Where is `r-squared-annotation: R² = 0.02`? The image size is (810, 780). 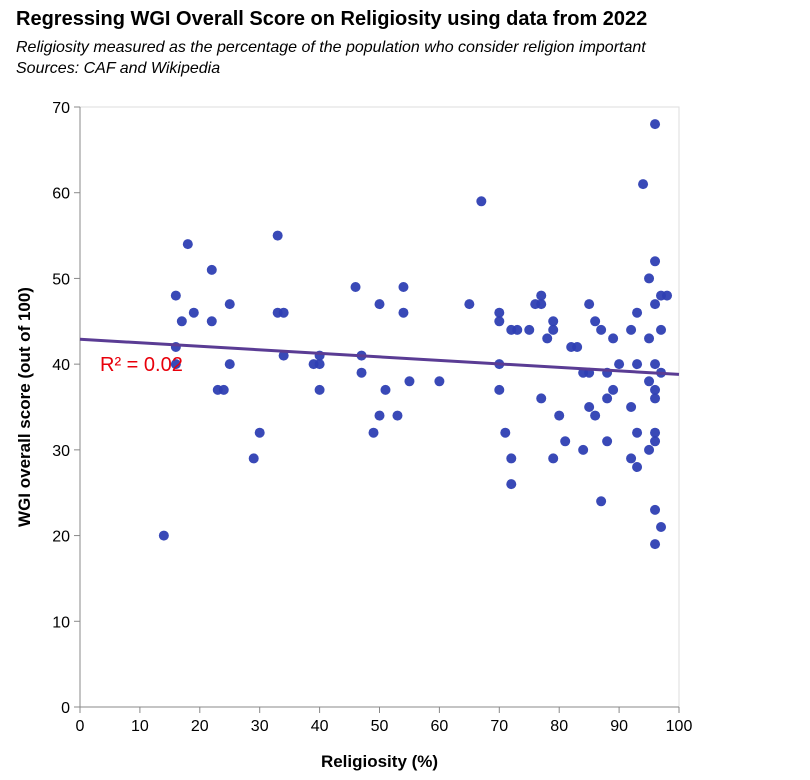
r-squared-annotation: R² = 0.02 is located at coordinates (141, 365).